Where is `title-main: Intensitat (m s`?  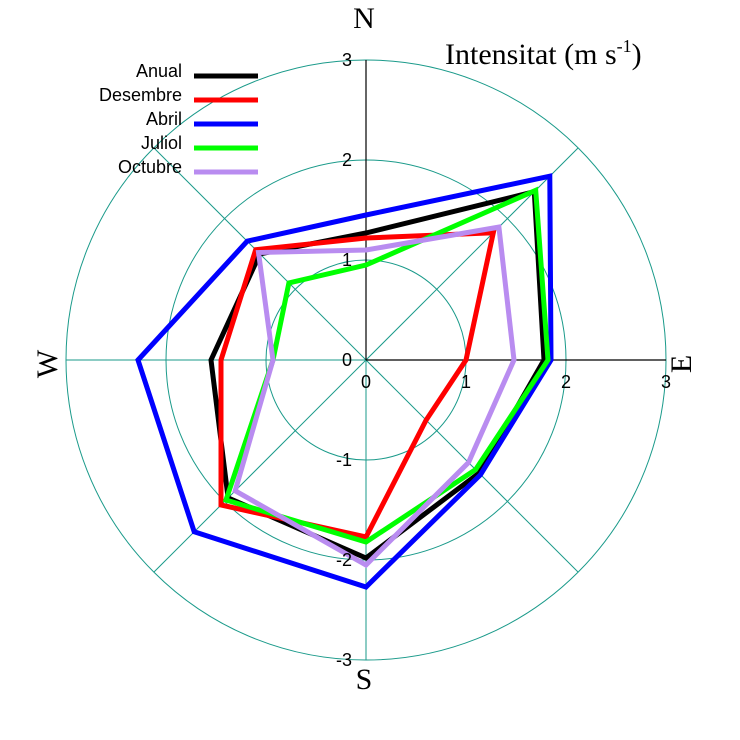 title-main: Intensitat (m s is located at coordinates (531, 54).